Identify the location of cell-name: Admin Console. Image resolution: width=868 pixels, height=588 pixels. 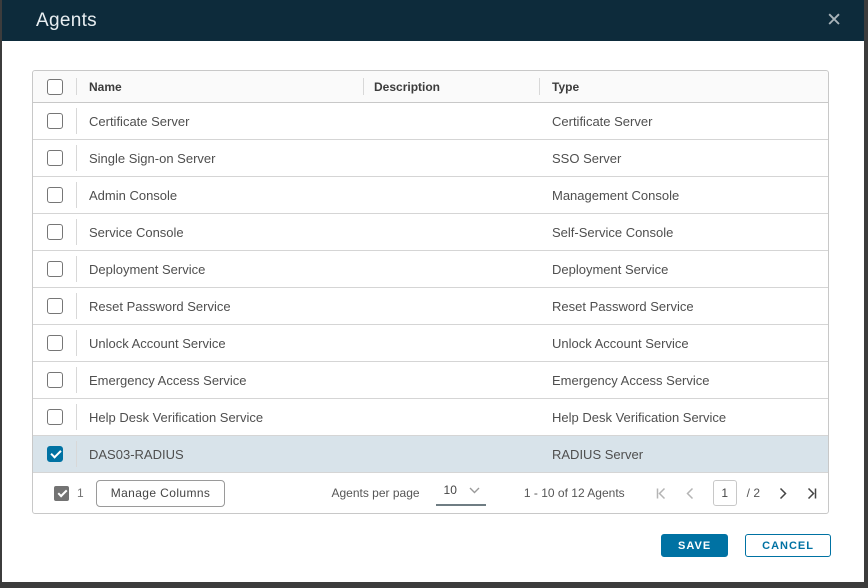
(219, 195).